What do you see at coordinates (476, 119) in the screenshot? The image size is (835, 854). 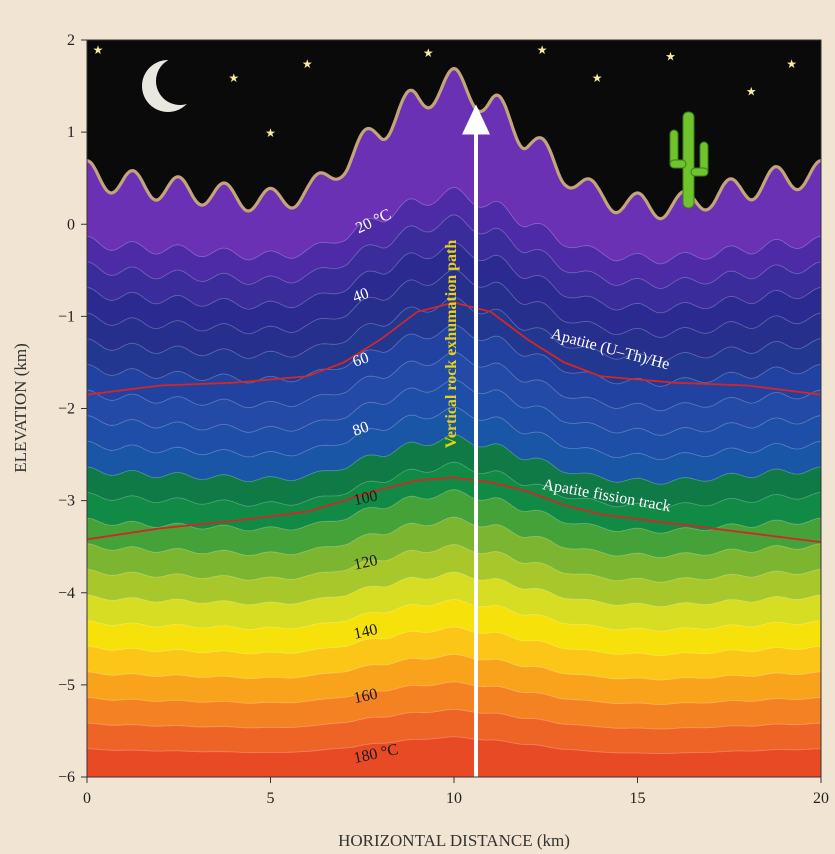 I see `exhumation-arrow-head` at bounding box center [476, 119].